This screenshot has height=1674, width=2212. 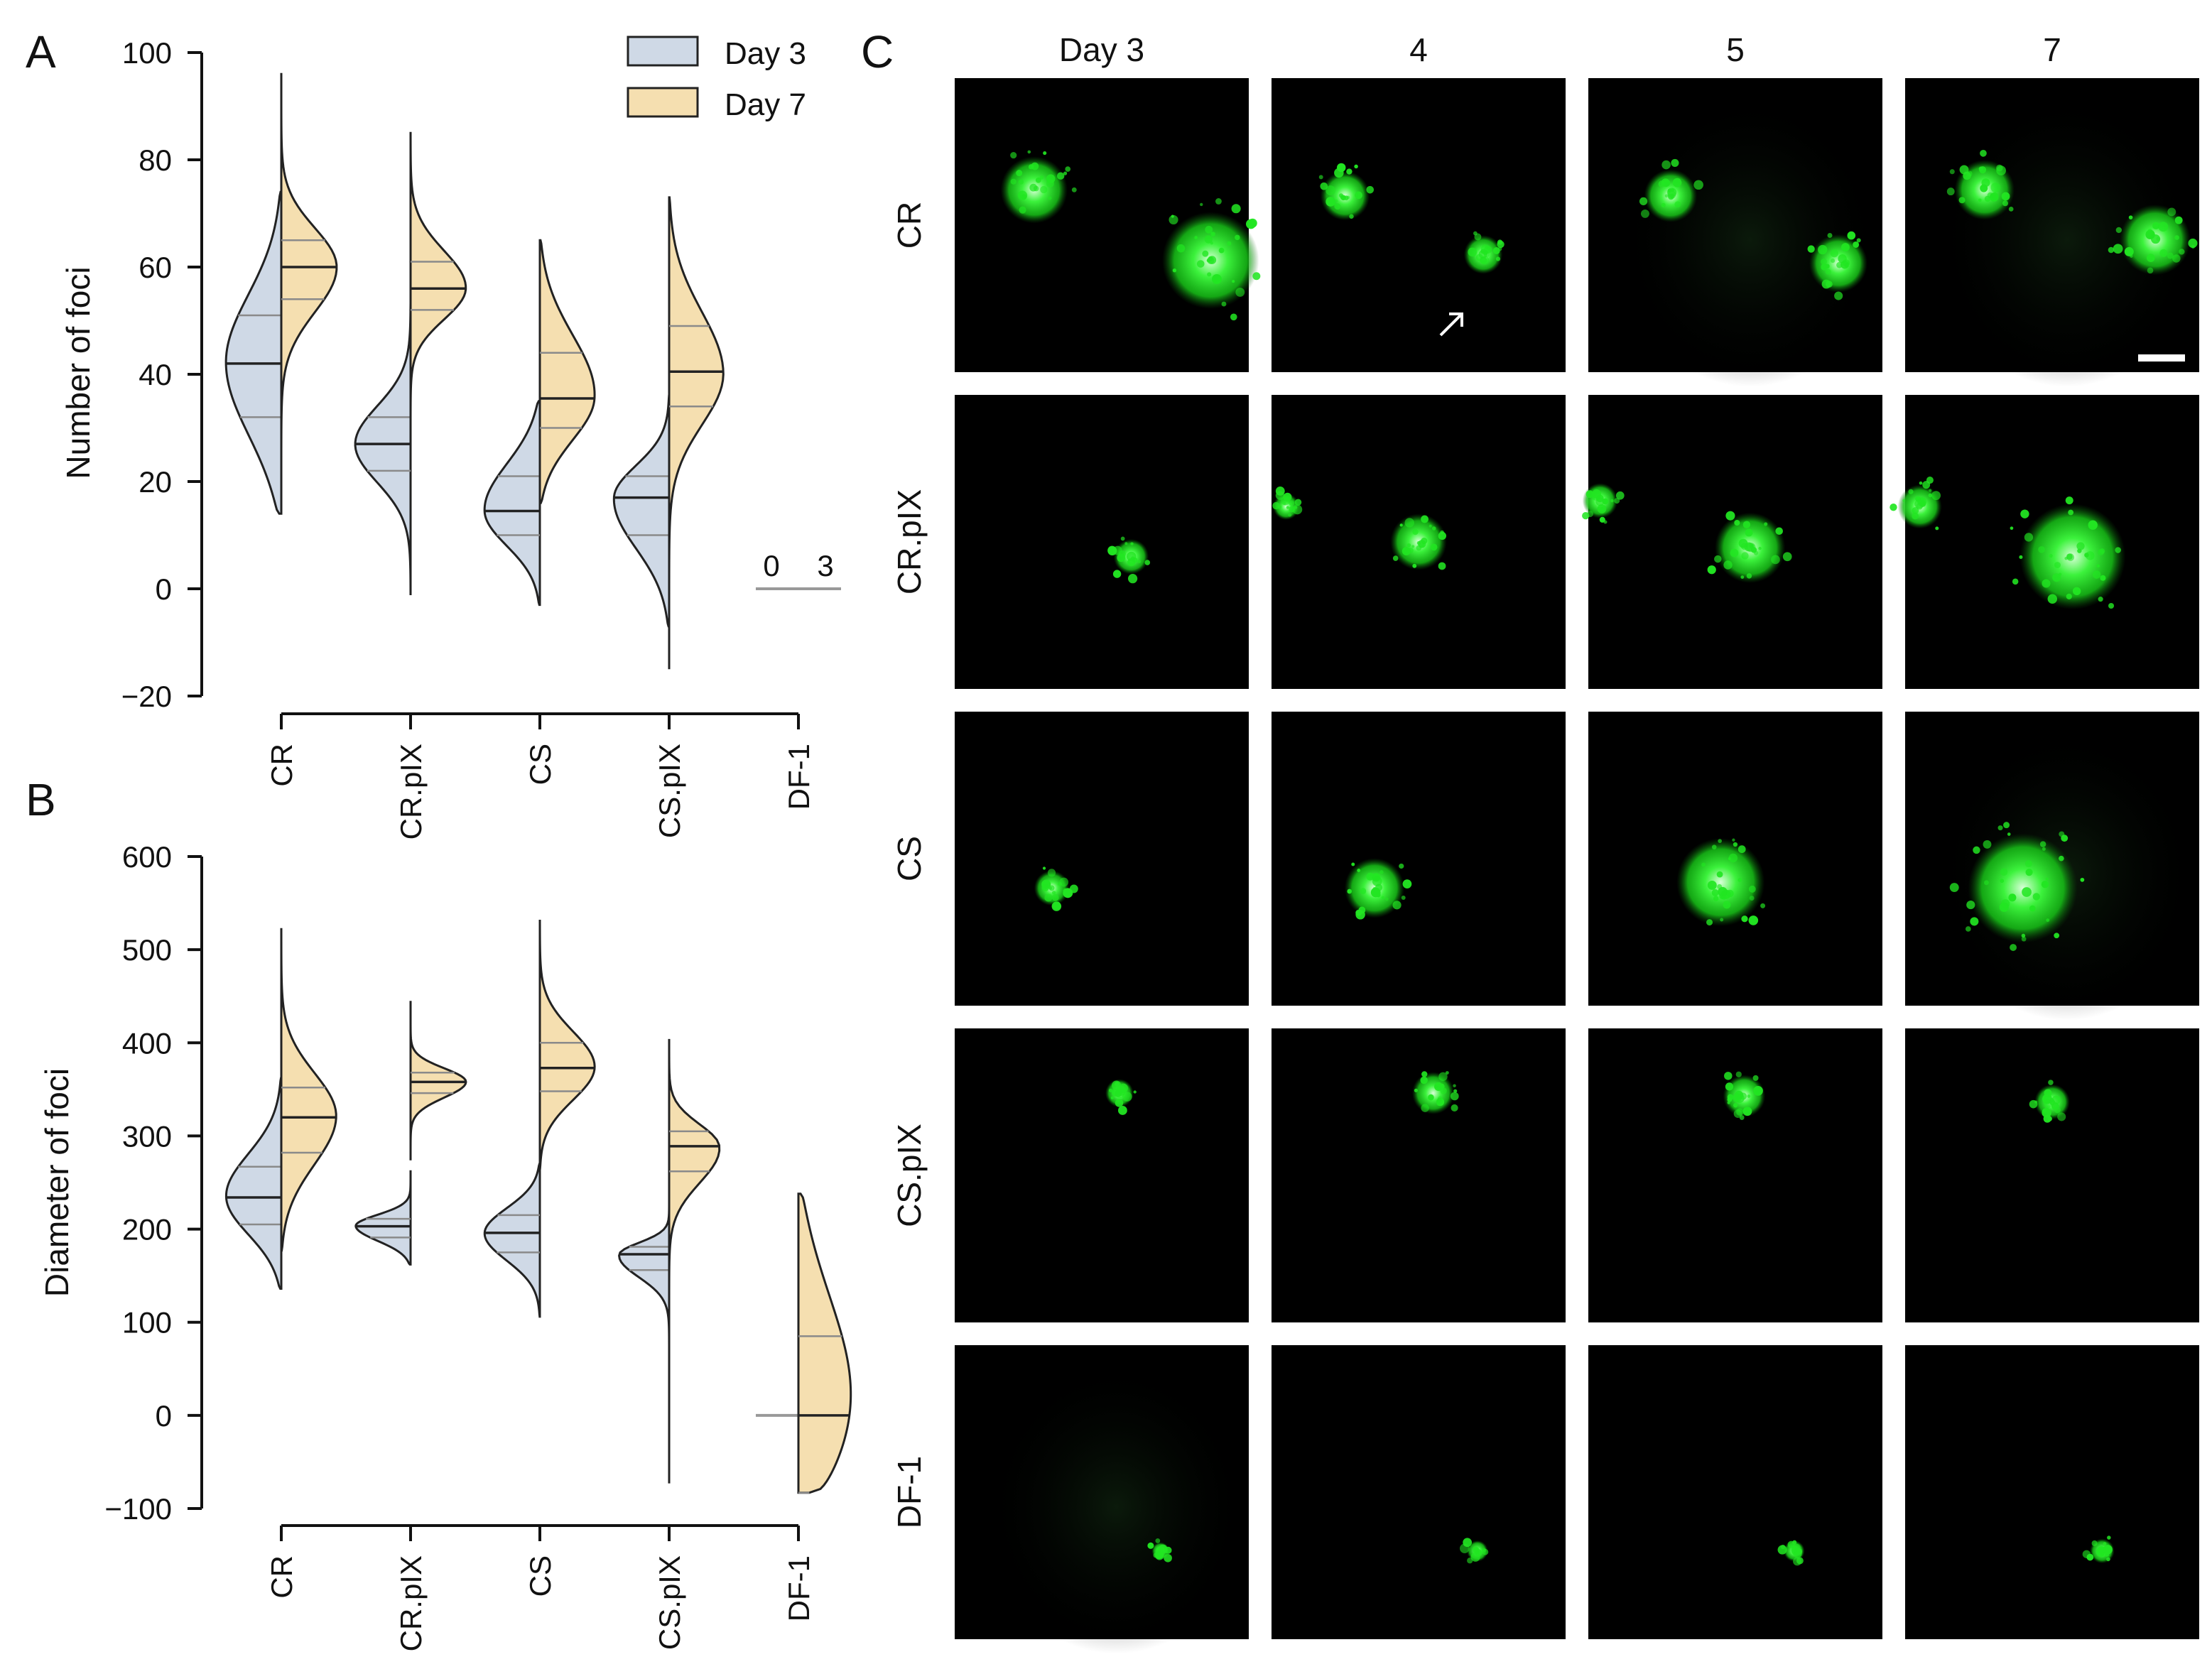 What do you see at coordinates (663, 102) in the screenshot?
I see `legend-swatch-day7` at bounding box center [663, 102].